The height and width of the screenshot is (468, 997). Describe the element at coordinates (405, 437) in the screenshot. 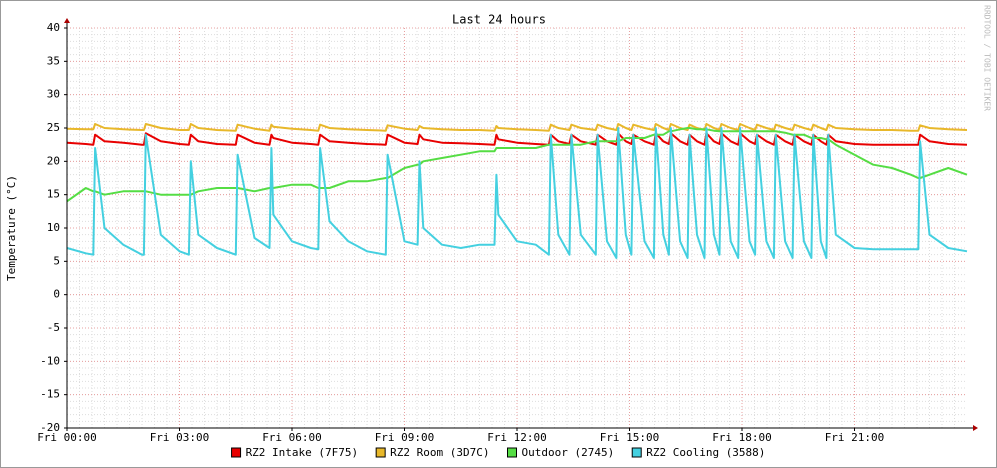

I see `x-tick-label: Fri 09:00` at that location.